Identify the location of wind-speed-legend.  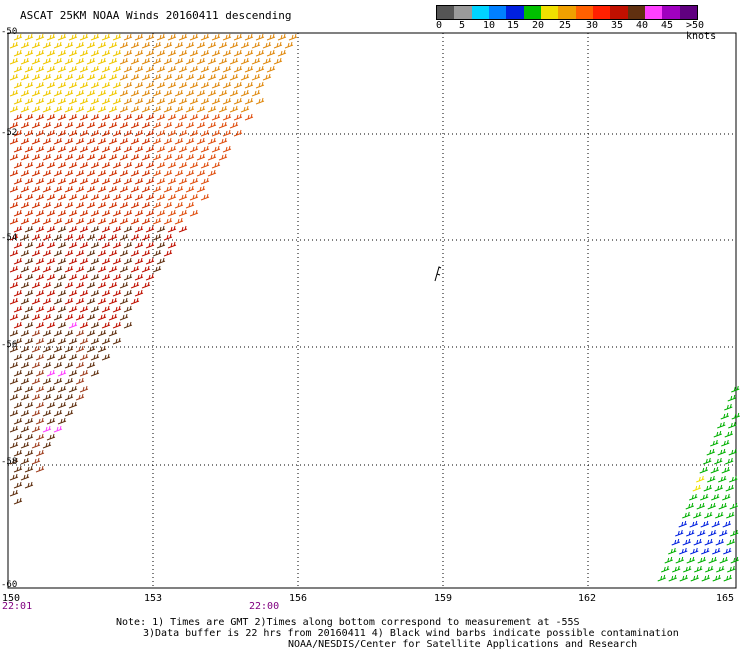
(567, 12).